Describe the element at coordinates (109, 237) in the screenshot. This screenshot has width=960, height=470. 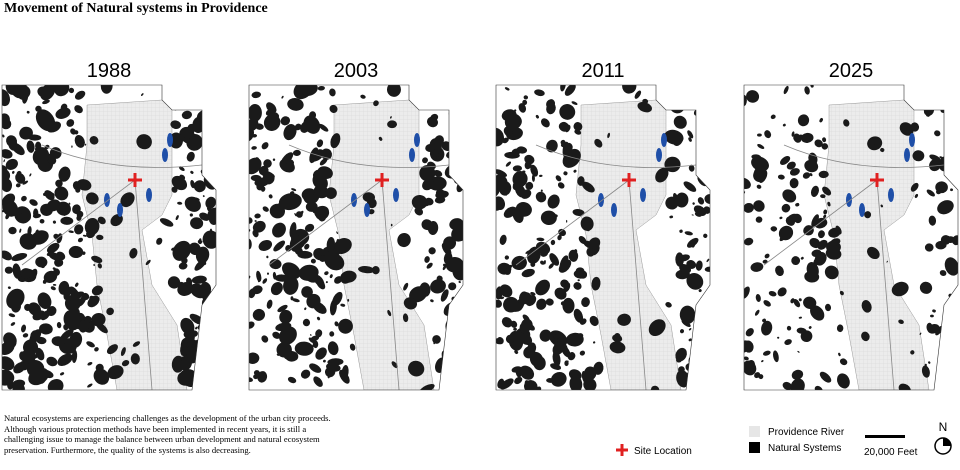
I see `map-panel` at that location.